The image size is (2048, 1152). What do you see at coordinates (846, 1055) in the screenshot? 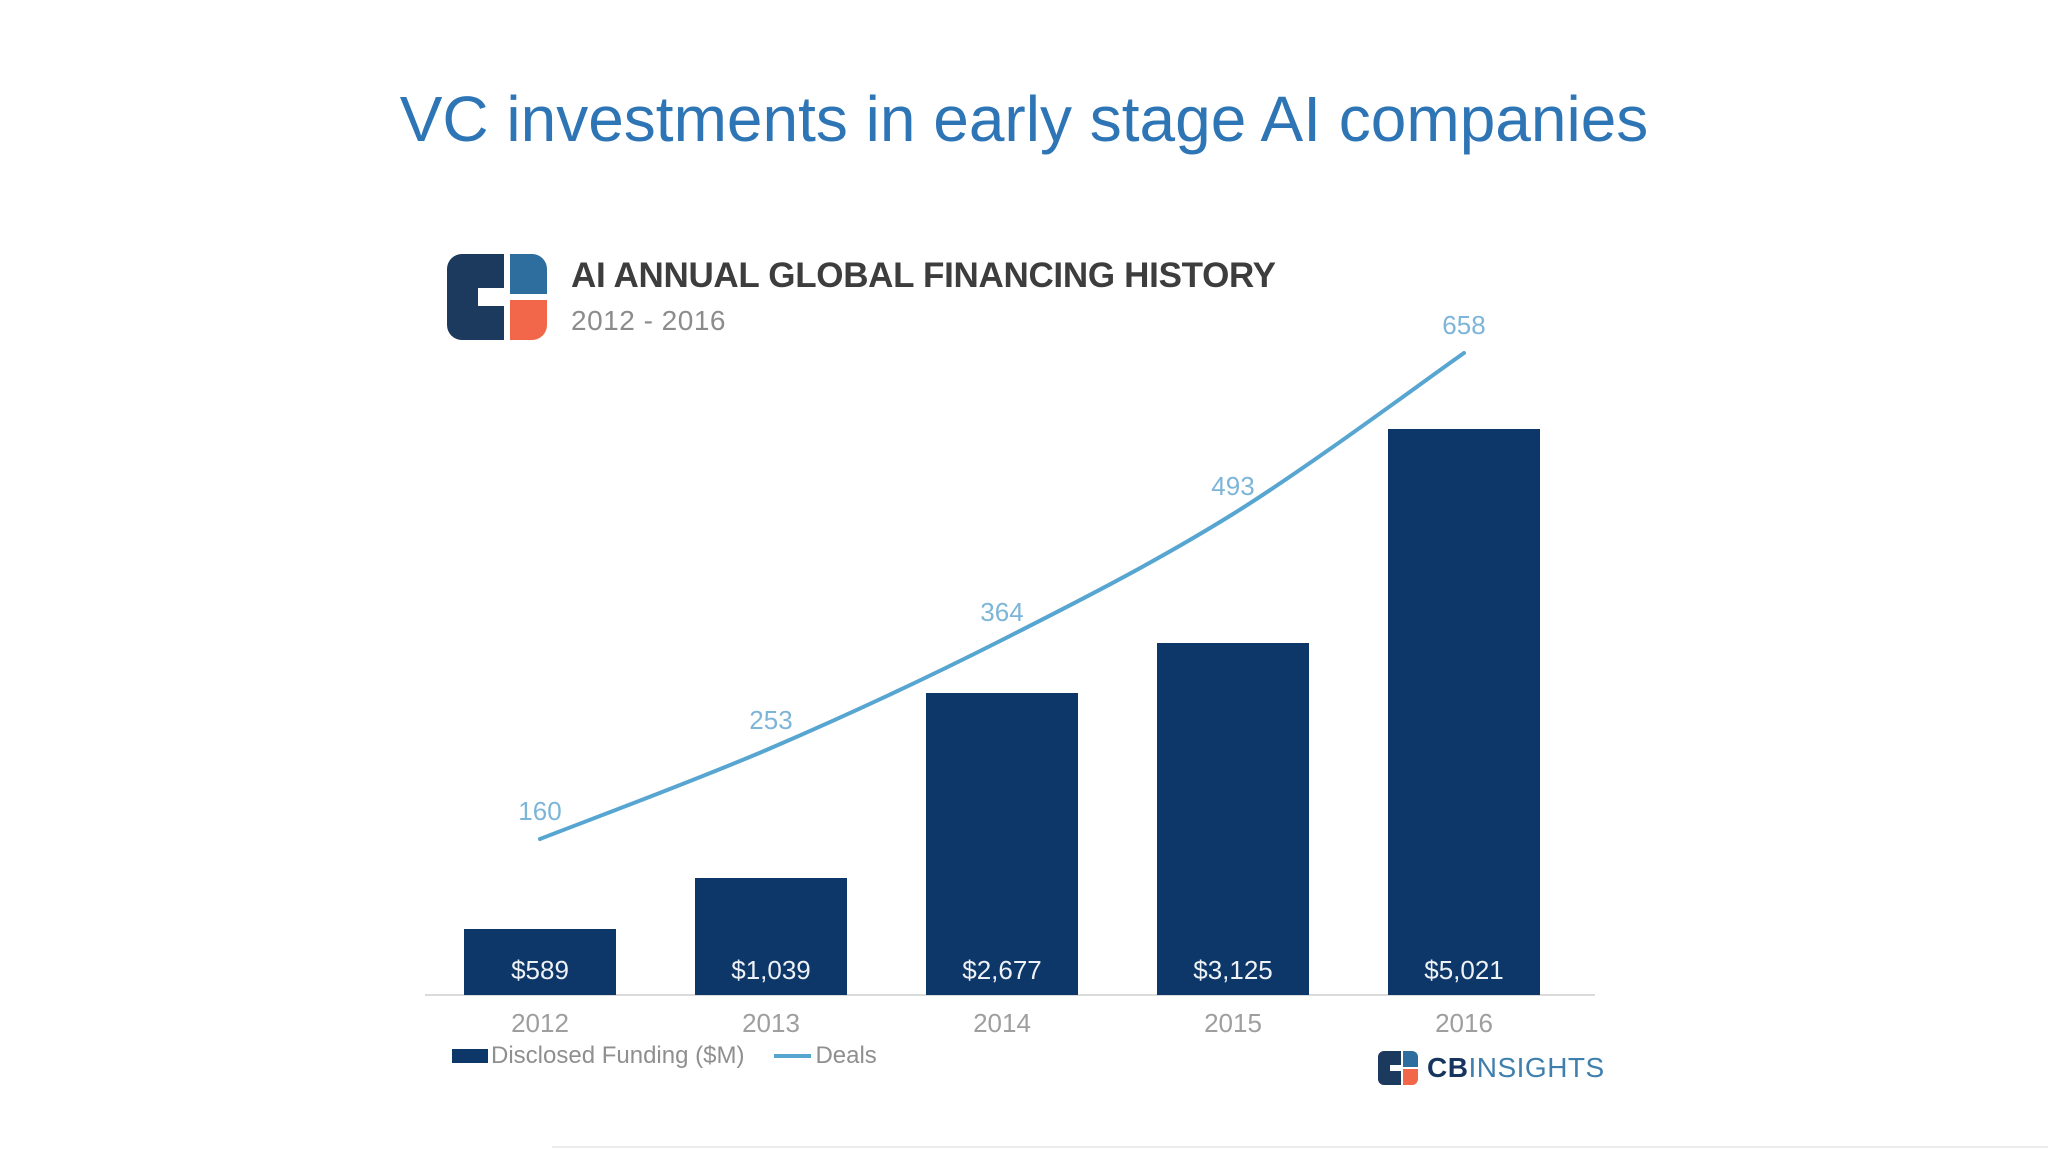
I see `deals-legend-label: Deals` at bounding box center [846, 1055].